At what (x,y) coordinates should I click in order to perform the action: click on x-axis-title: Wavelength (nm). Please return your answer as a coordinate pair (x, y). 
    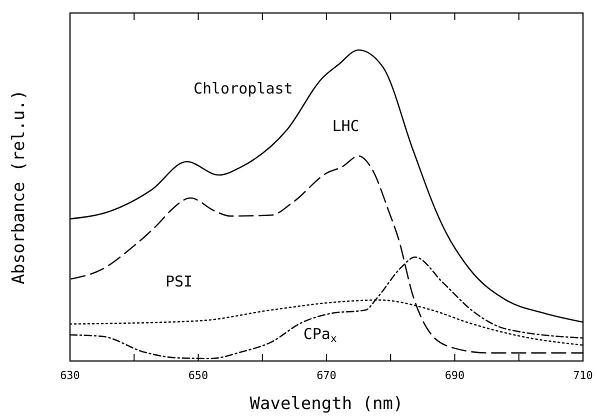
    Looking at the image, I should click on (327, 404).